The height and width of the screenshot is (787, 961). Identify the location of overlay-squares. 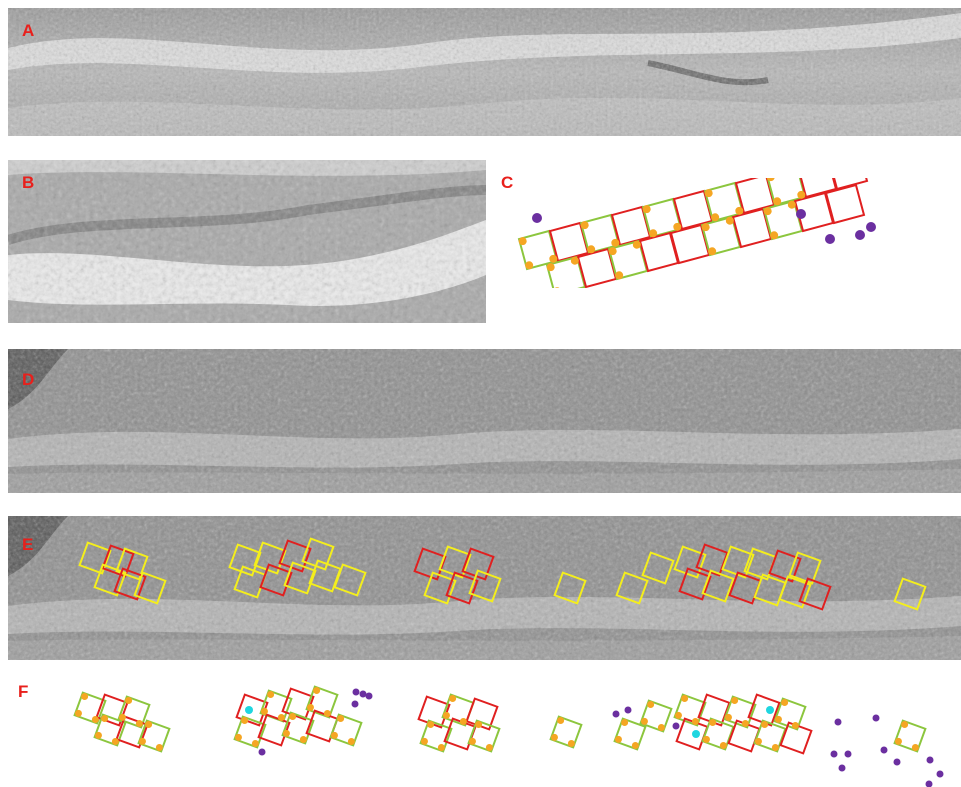
(502, 574).